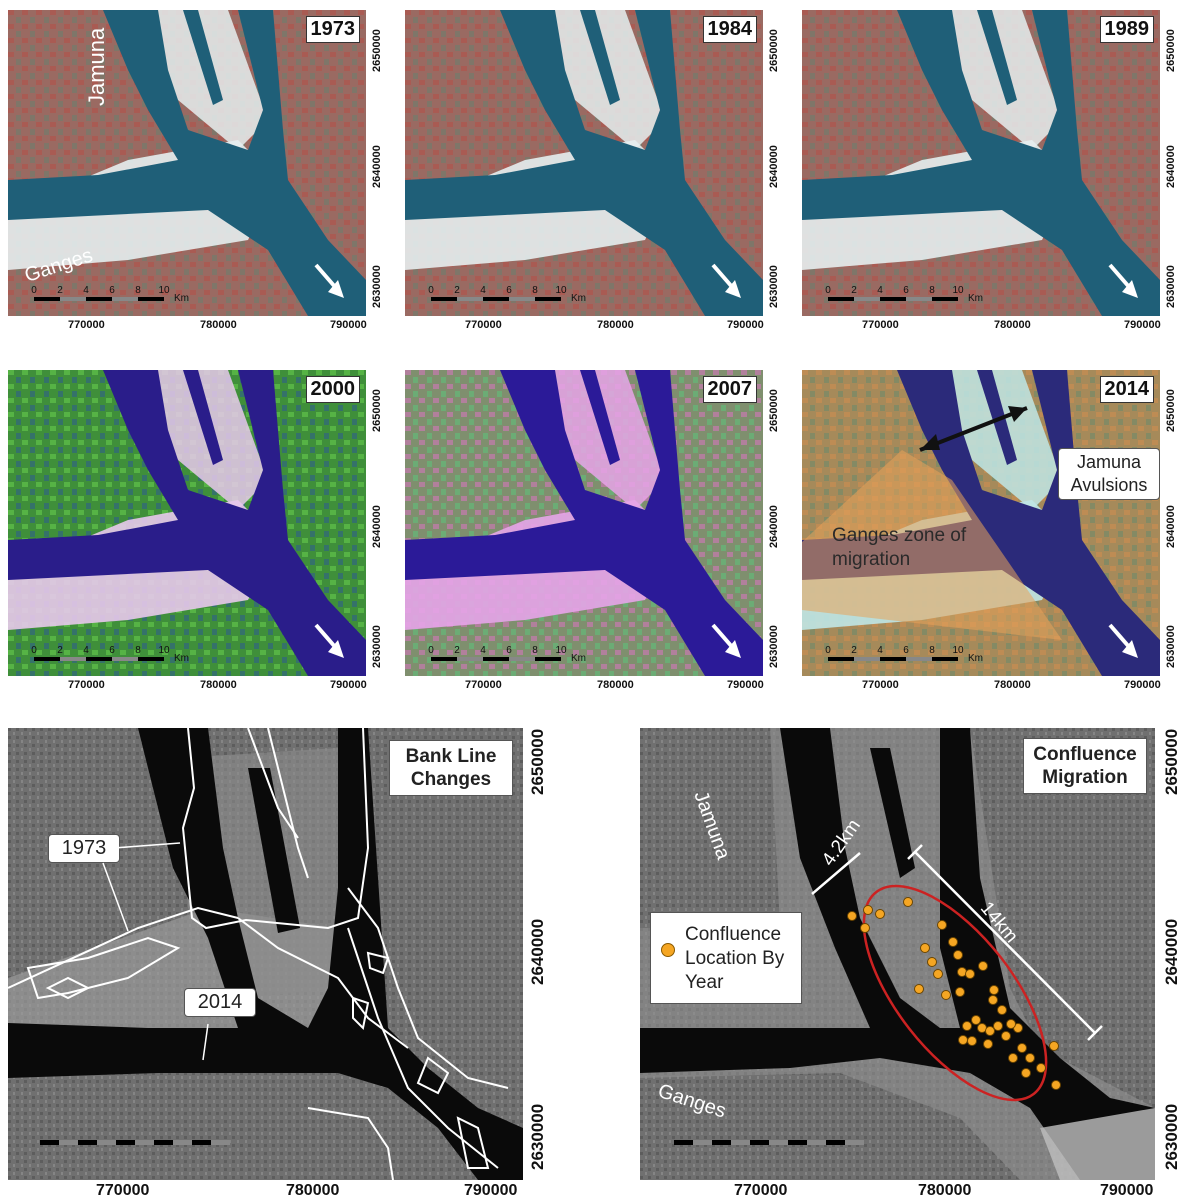 The image size is (1188, 1203). What do you see at coordinates (123, 1190) in the screenshot?
I see `bank-x-tick-1: 770000` at bounding box center [123, 1190].